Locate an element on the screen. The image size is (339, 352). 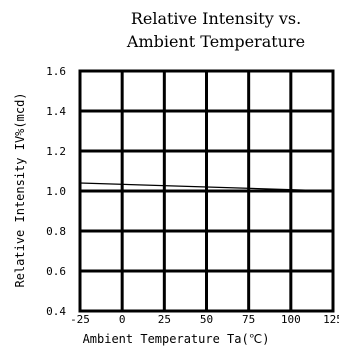
chart-title-line-1: Relative Intensity vs. is located at coordinates (216, 18).